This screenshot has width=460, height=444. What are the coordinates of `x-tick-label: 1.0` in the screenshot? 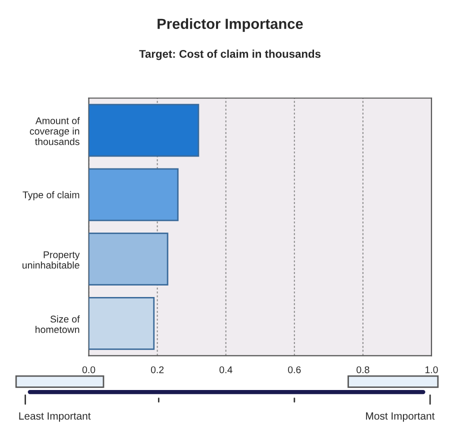 It's located at (431, 370).